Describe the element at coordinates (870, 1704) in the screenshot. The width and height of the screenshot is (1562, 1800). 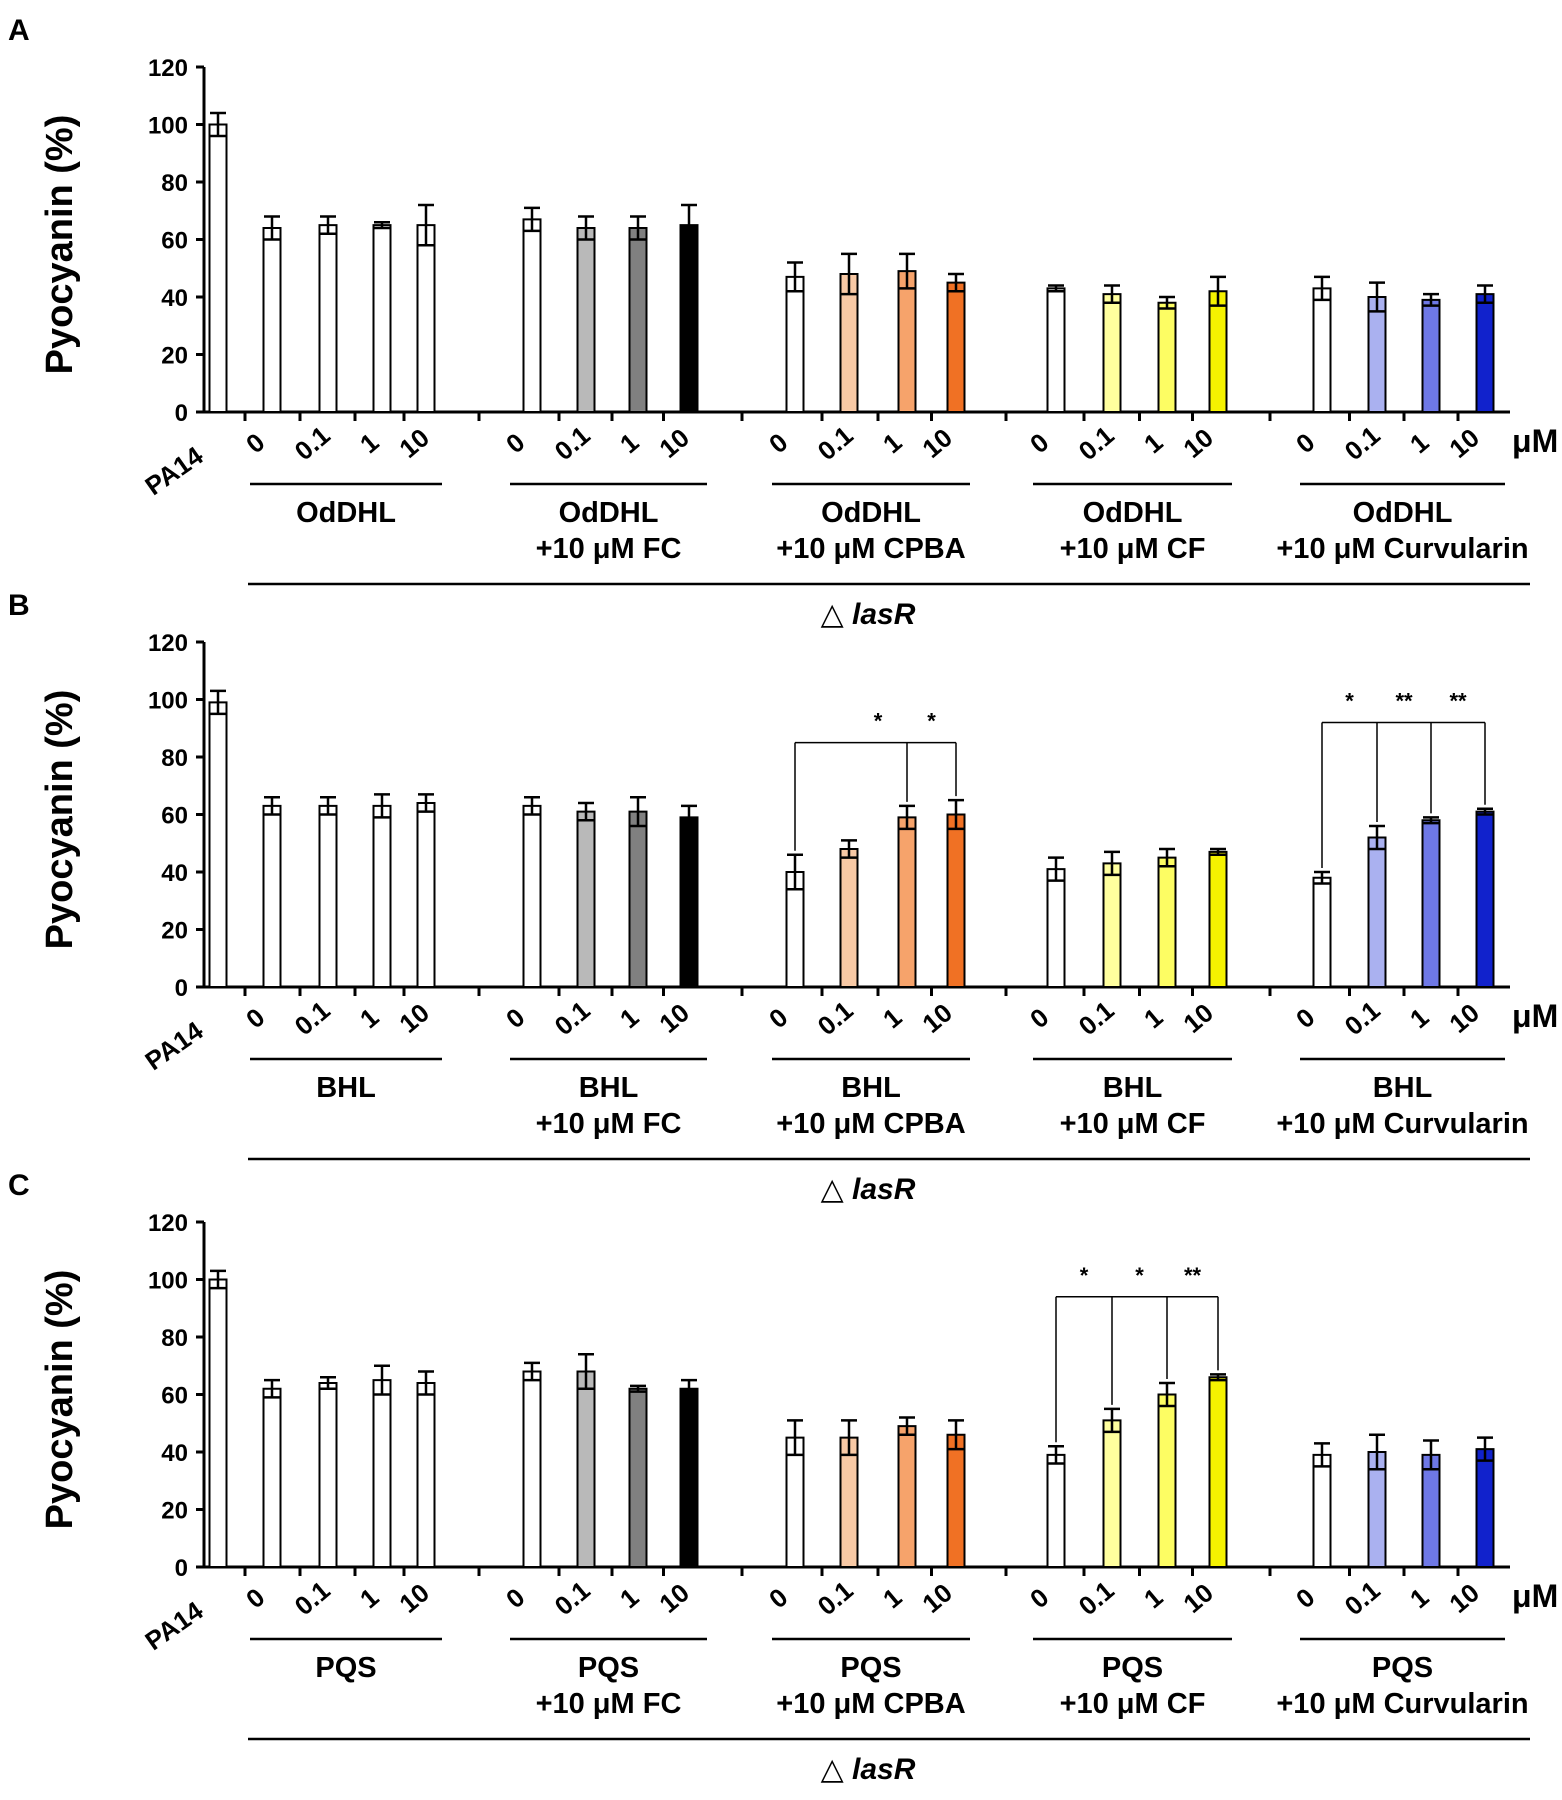
I see `group-sublabel: +10 μM CPBA` at that location.